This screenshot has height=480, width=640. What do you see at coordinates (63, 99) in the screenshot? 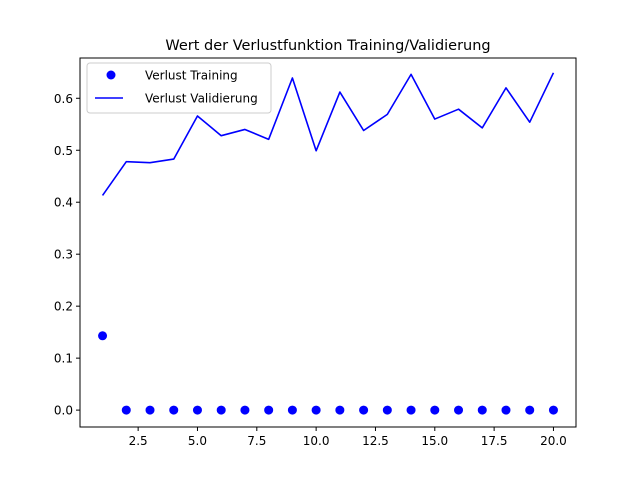
I see `y-tick-label: 0.6` at bounding box center [63, 99].